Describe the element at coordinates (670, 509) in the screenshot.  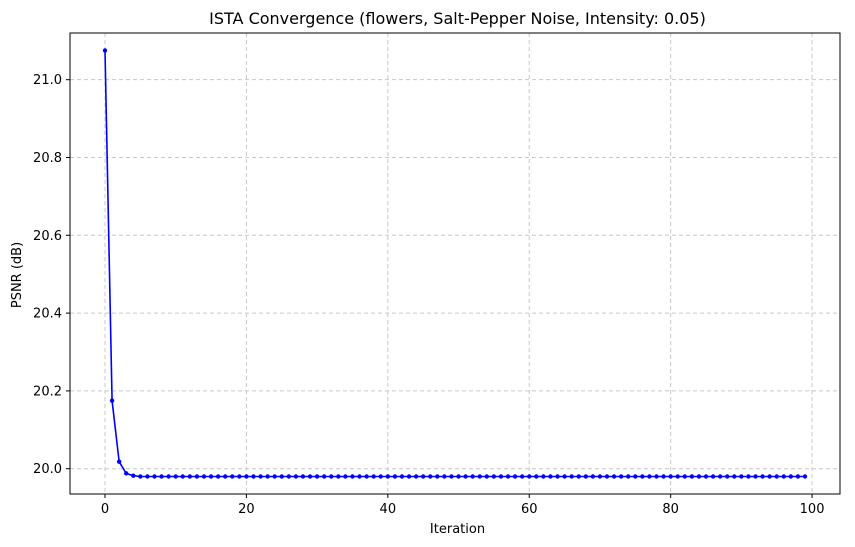
I see `x-tick-label: 80` at that location.